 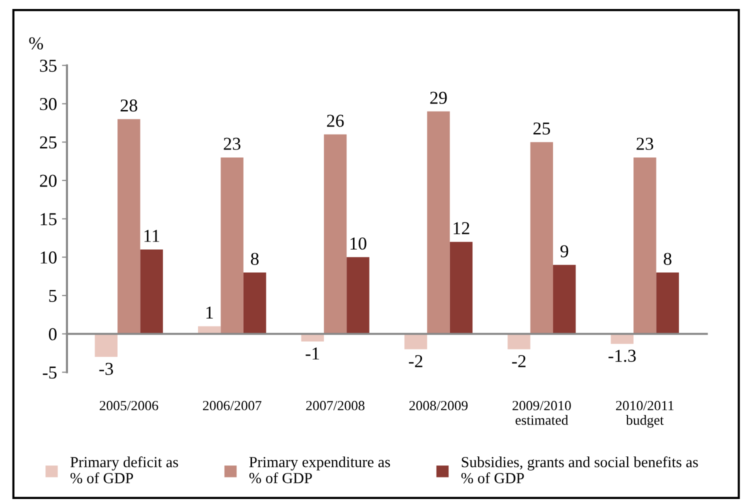 What do you see at coordinates (124, 470) in the screenshot?
I see `legend-label: Primary deficit as % of GDP` at bounding box center [124, 470].